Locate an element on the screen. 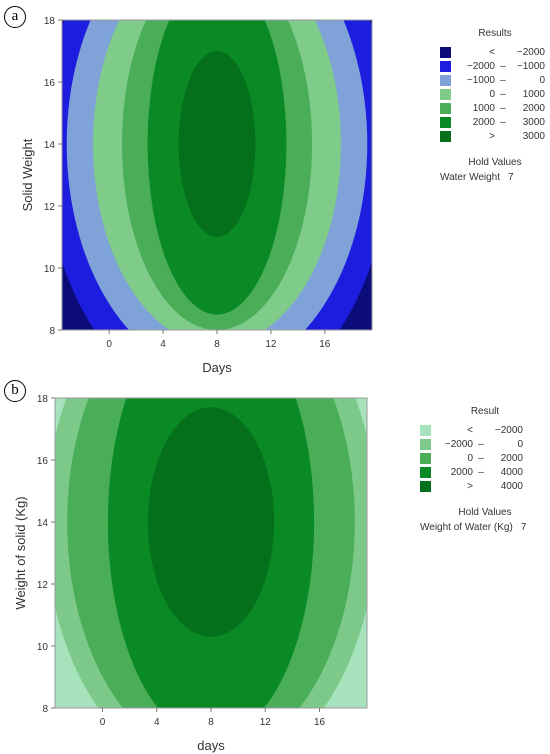 This screenshot has width=550, height=754. legend-entry: >4000 is located at coordinates (485, 486).